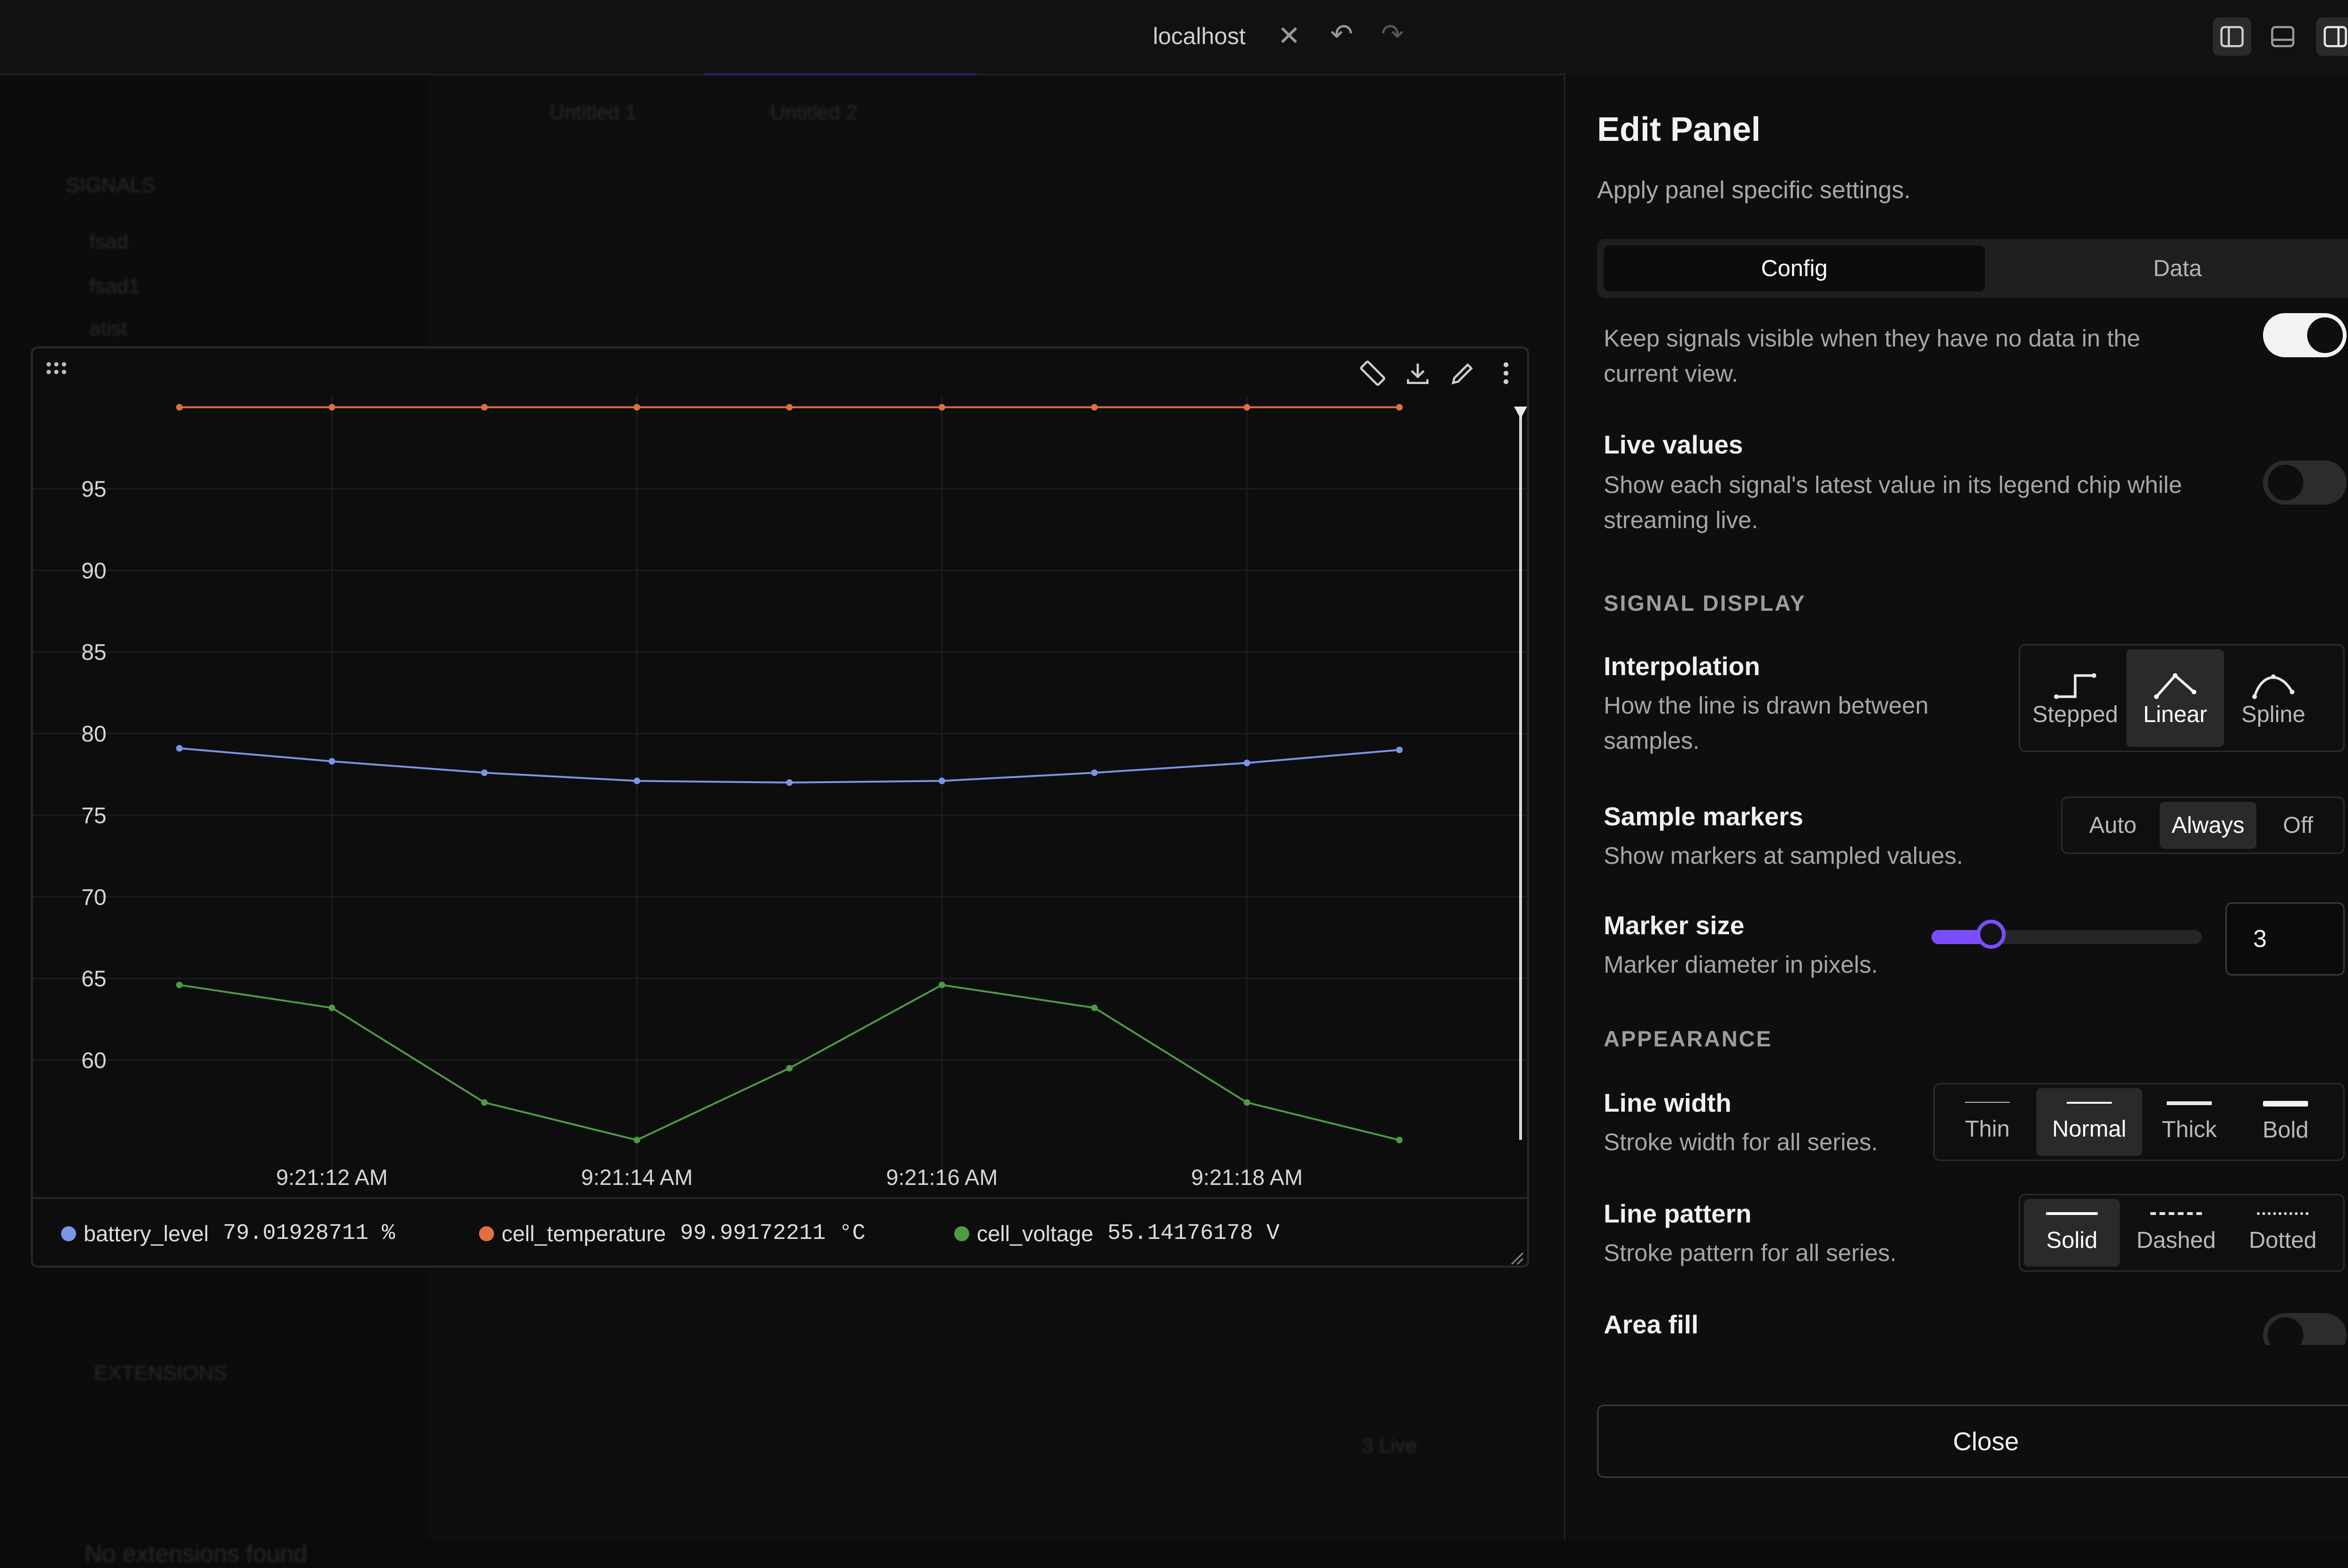 Image resolution: width=2348 pixels, height=1568 pixels. Describe the element at coordinates (1418, 375) in the screenshot. I see `download-icon` at that location.